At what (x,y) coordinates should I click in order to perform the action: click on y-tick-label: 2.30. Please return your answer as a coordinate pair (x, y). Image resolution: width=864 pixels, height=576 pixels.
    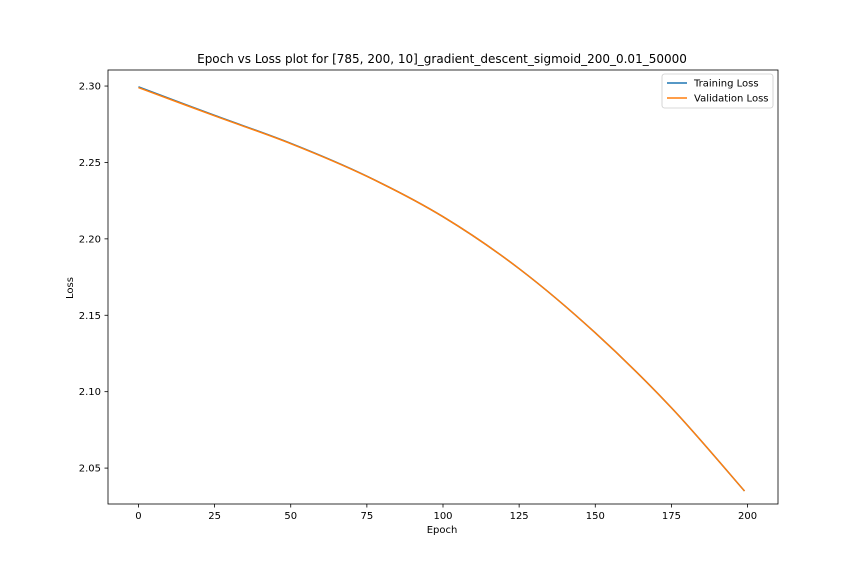
    Looking at the image, I should click on (90, 87).